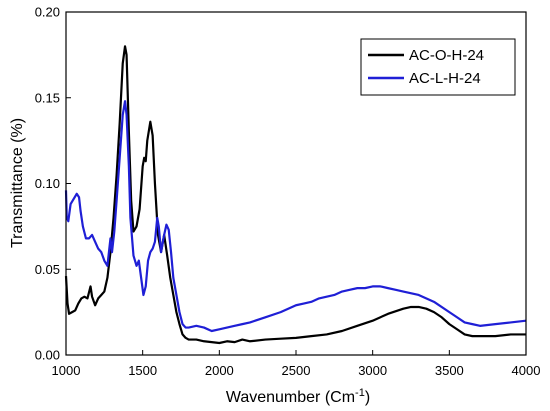 The image size is (550, 411). Describe the element at coordinates (445, 78) in the screenshot. I see `legend-label-ac-l-h-24: AC-L-H-24` at that location.